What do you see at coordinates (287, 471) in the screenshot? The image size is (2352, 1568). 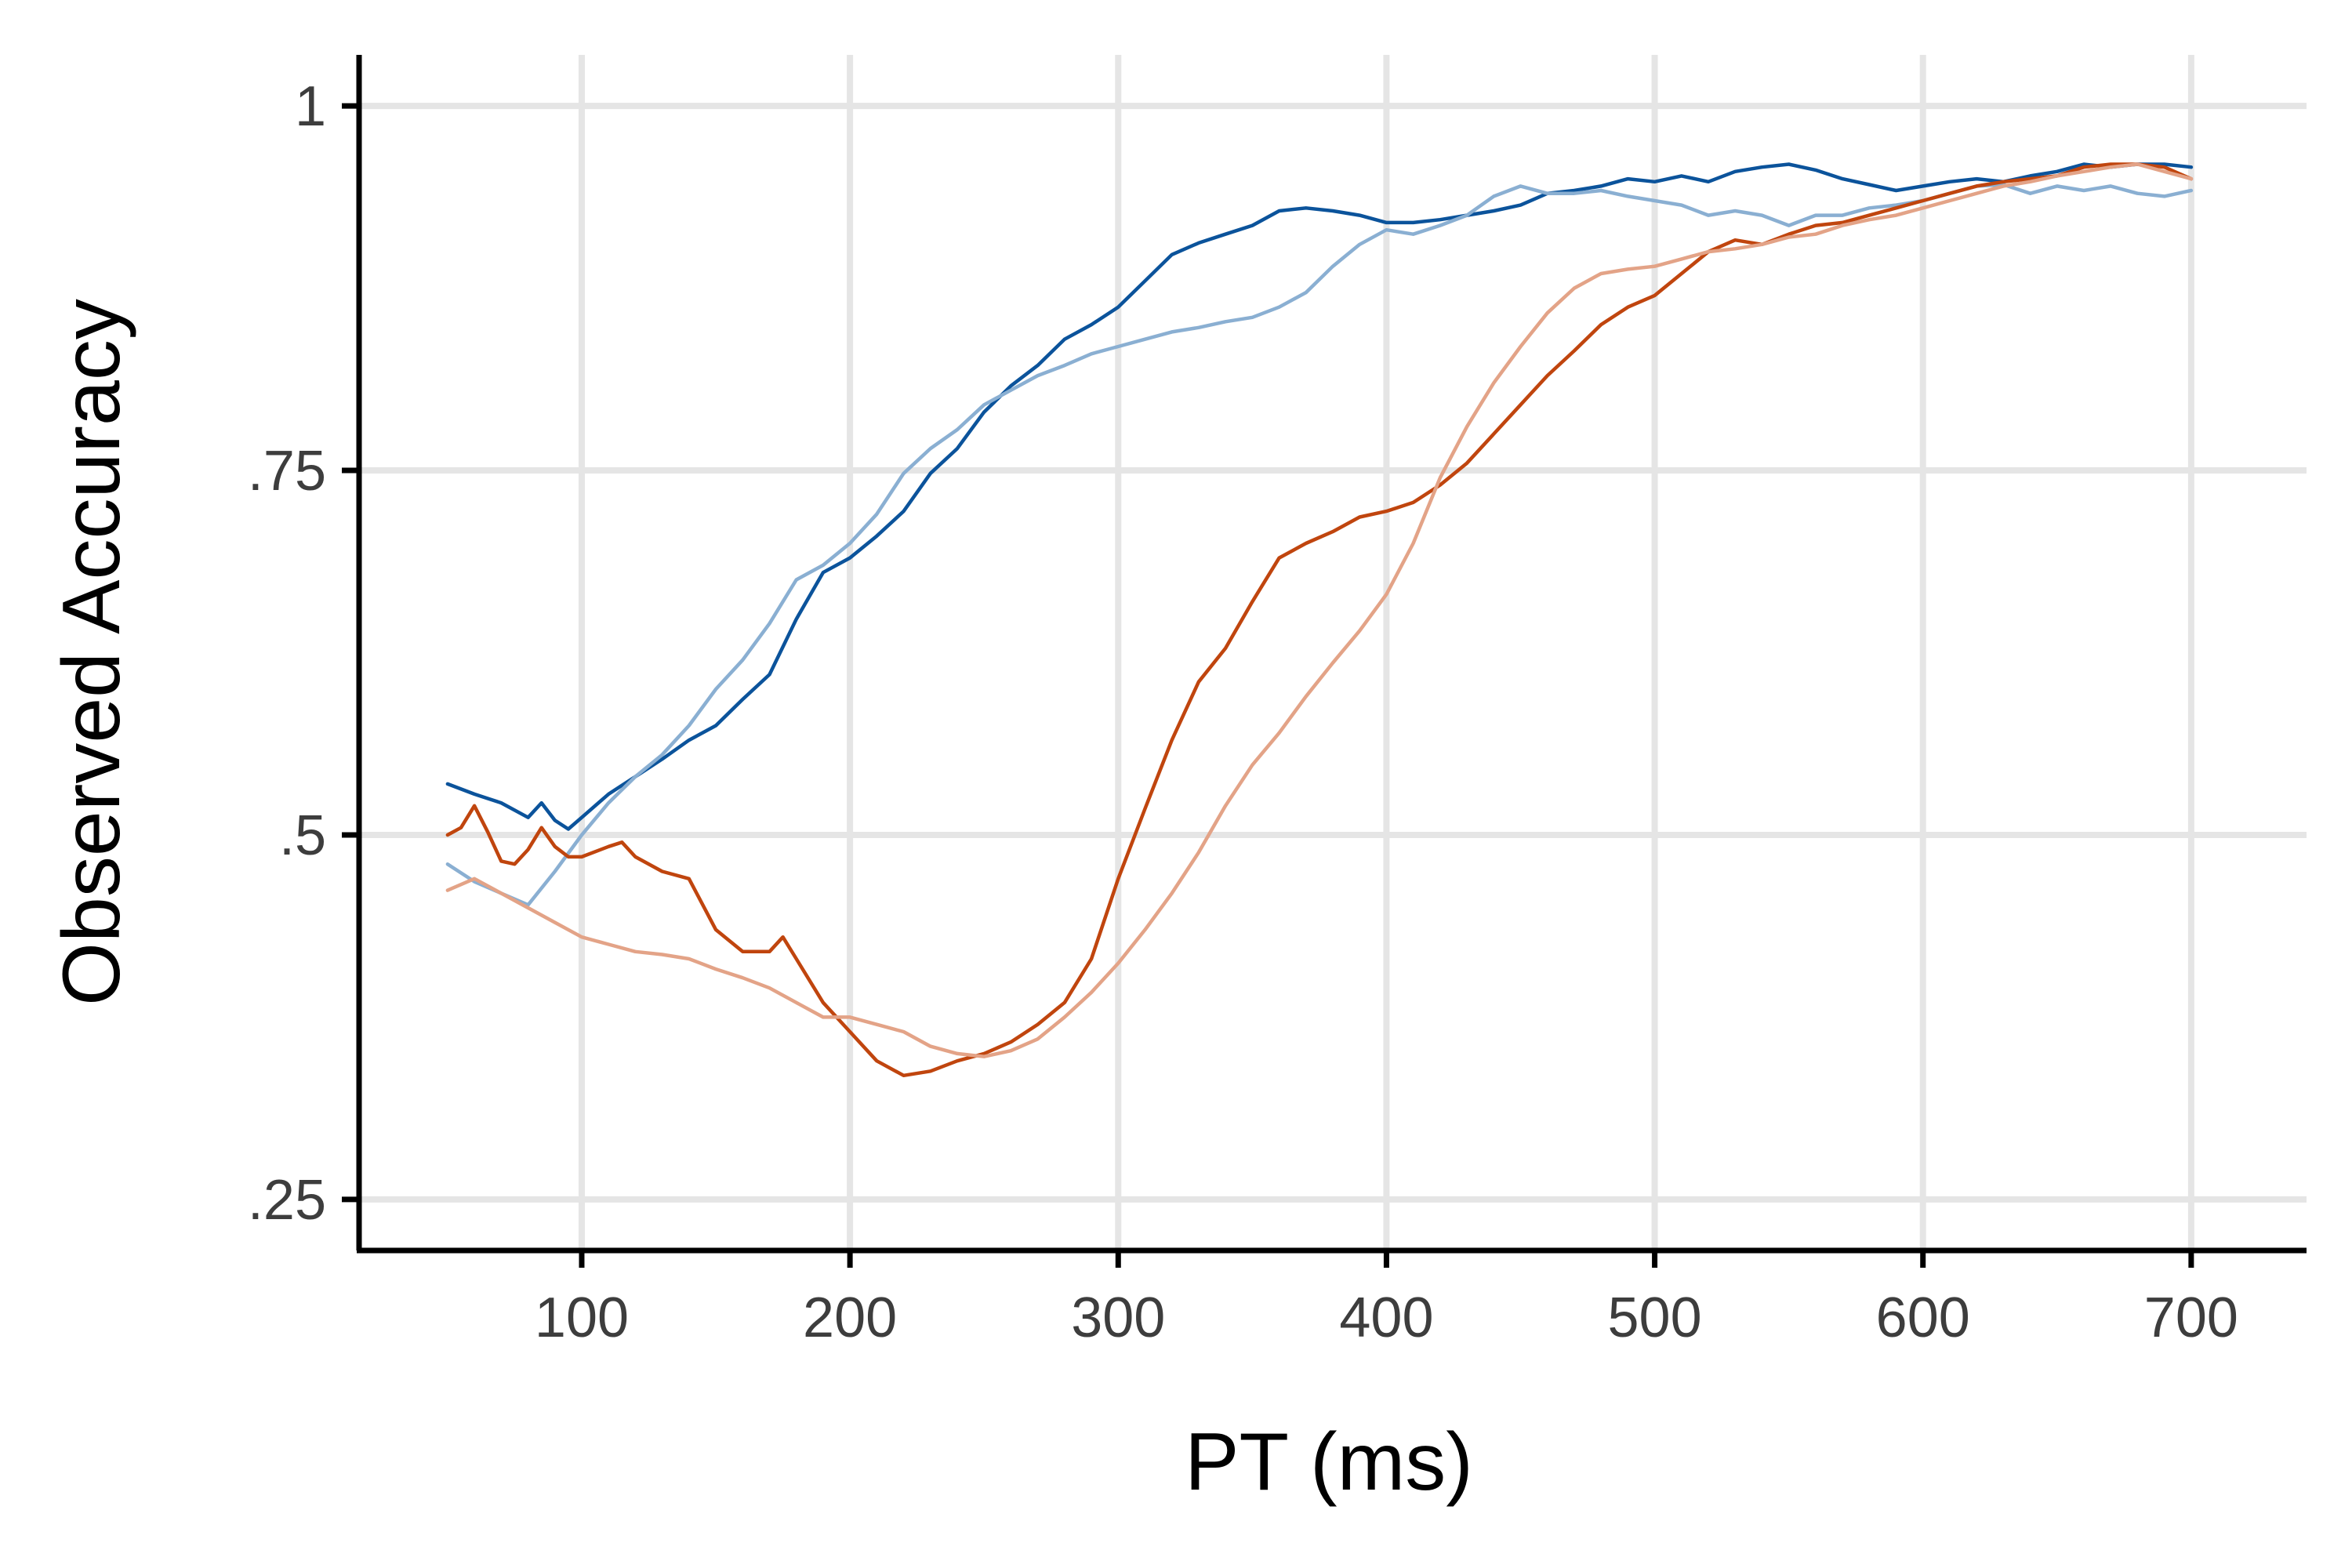 I see `y-tick-label: .75` at bounding box center [287, 471].